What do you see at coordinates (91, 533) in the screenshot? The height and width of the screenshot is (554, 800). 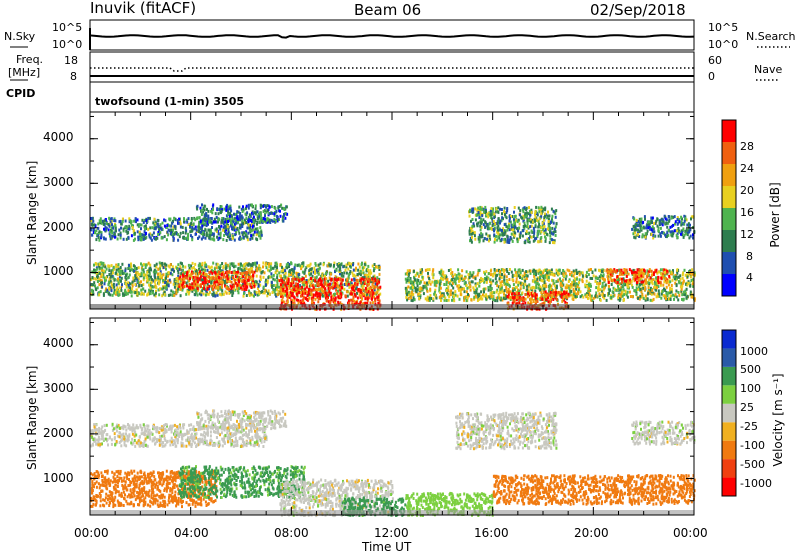 I see `xtick-0000: 00:00` at bounding box center [91, 533].